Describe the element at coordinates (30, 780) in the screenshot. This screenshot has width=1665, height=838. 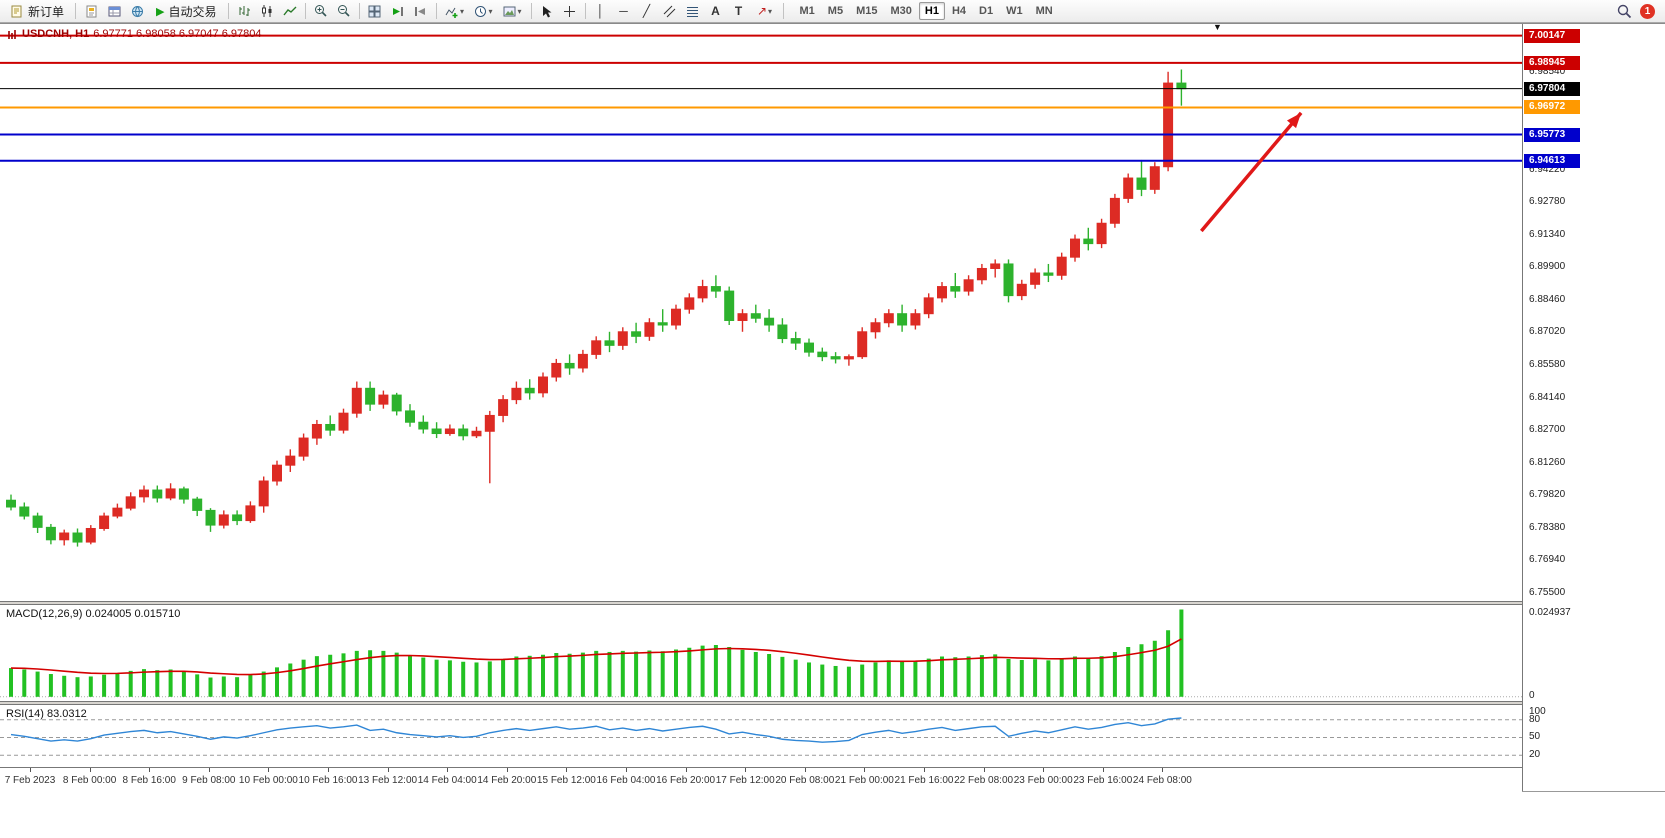
I see `time-axis-label: 7 Feb 2023` at that location.